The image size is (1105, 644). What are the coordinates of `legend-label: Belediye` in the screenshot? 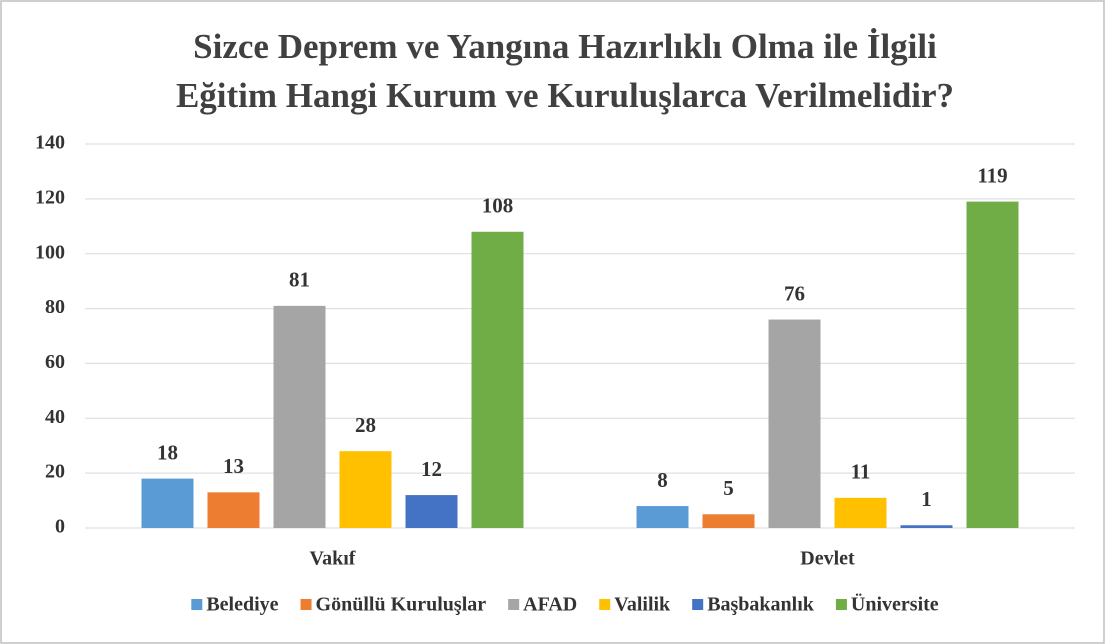 It's located at (242, 605).